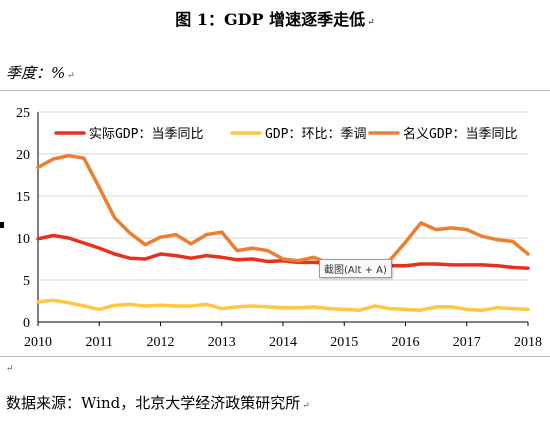  Describe the element at coordinates (528, 342) in the screenshot. I see `x-tick-label: 2018` at that location.